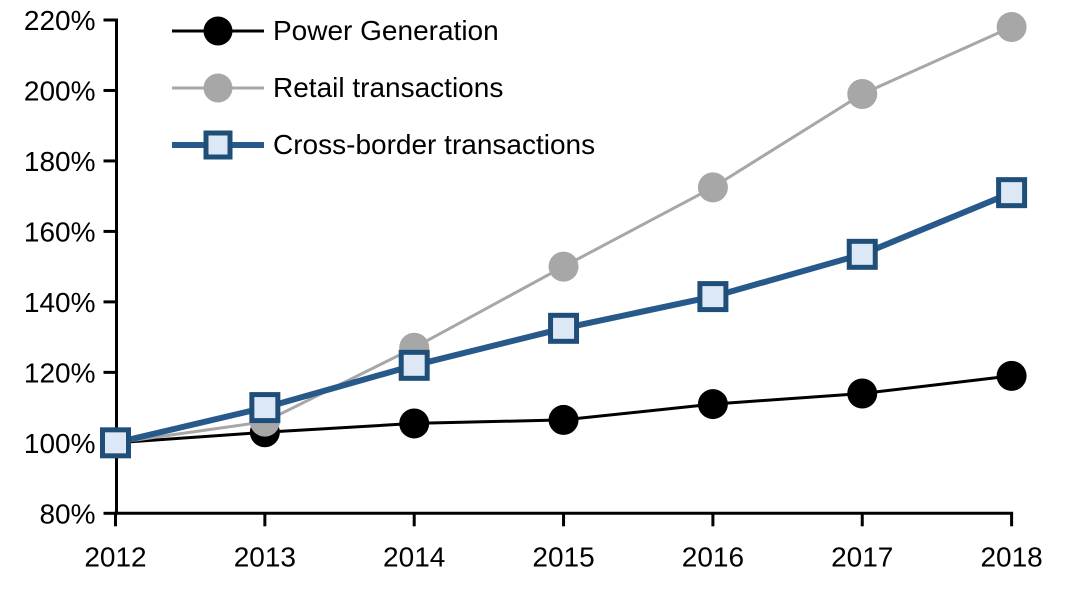 This screenshot has height=590, width=1076. What do you see at coordinates (60, 372) in the screenshot?
I see `y-axis-tick-label: 120%` at bounding box center [60, 372].